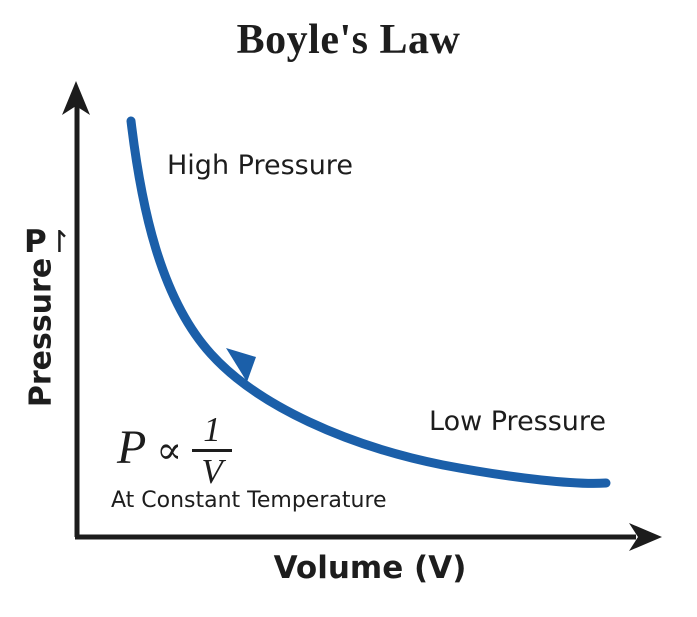 The height and width of the screenshot is (617, 697). Describe the element at coordinates (76, 98) in the screenshot. I see `y-axis-arrow-icon` at that location.